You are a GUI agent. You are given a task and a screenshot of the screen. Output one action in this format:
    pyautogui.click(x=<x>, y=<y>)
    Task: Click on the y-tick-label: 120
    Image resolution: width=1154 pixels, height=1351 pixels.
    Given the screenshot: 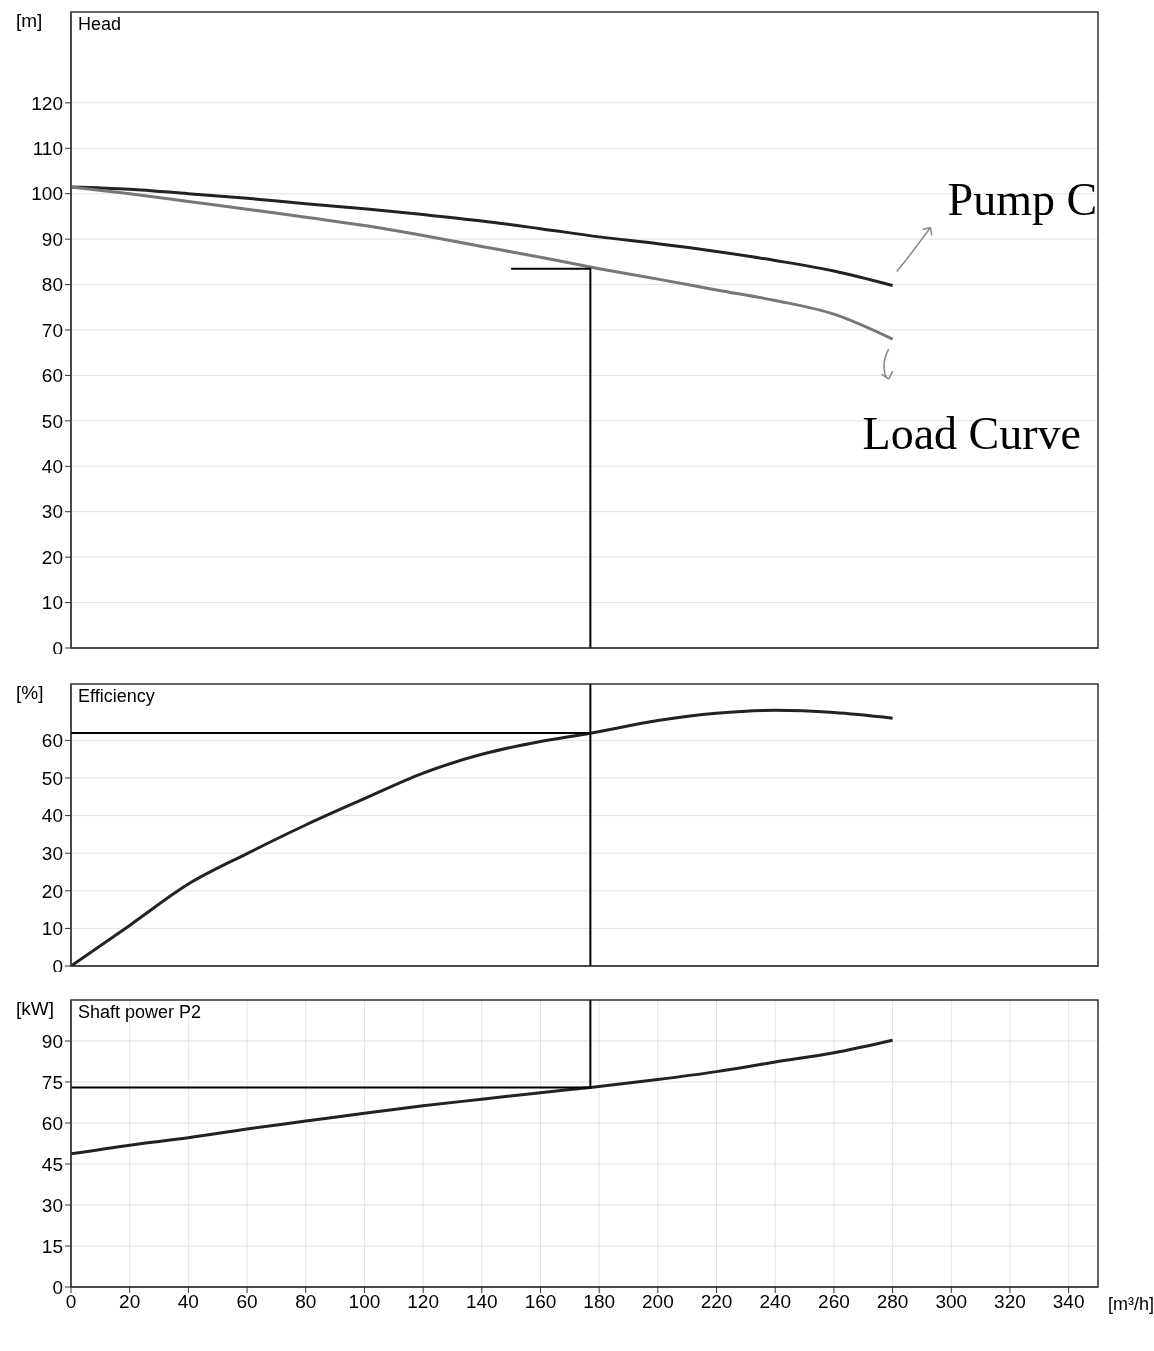 What is the action you would take?
    pyautogui.click(x=47, y=103)
    